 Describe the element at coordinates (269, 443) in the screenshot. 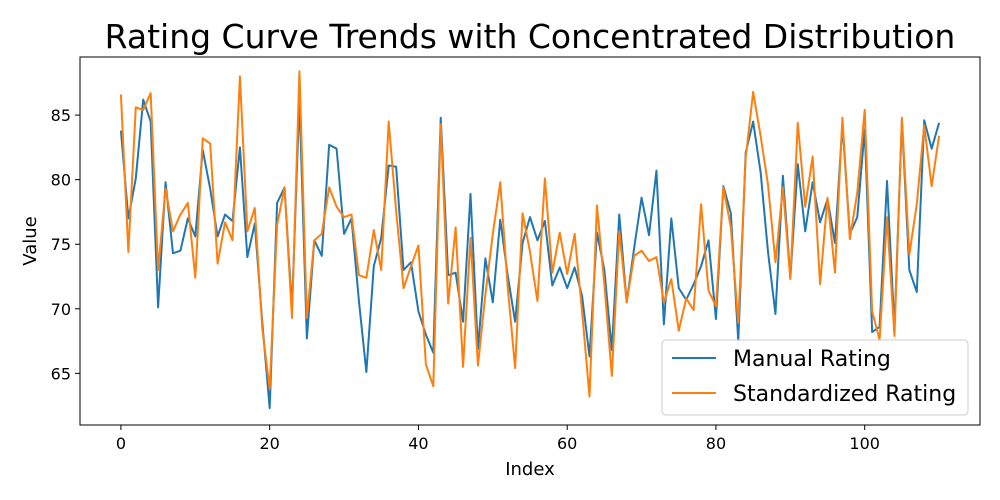

I see `x-tick-label: 20` at that location.